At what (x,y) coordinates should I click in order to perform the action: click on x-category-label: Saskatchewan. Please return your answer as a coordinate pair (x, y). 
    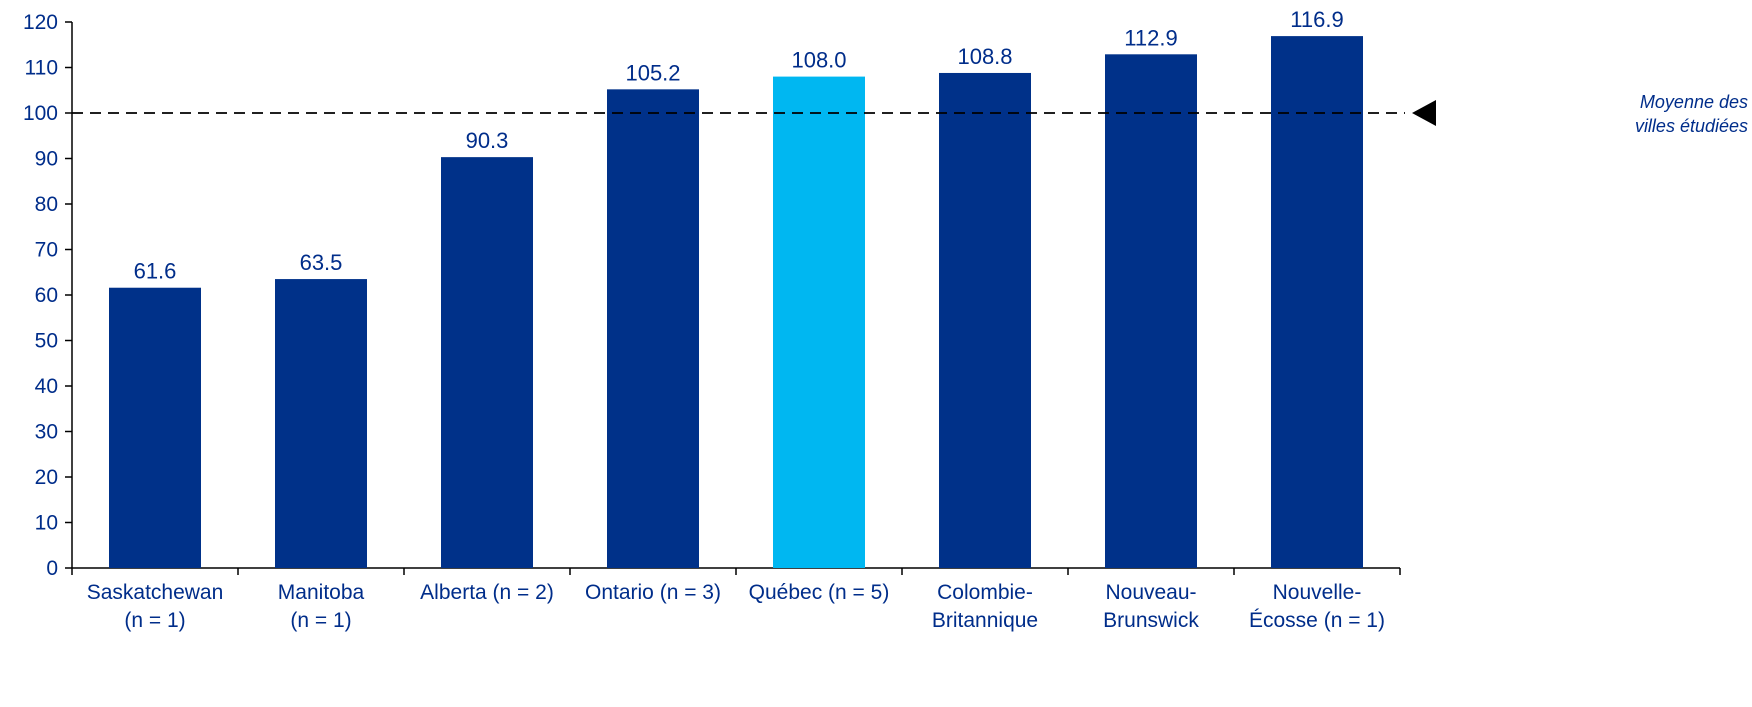
    Looking at the image, I should click on (155, 592).